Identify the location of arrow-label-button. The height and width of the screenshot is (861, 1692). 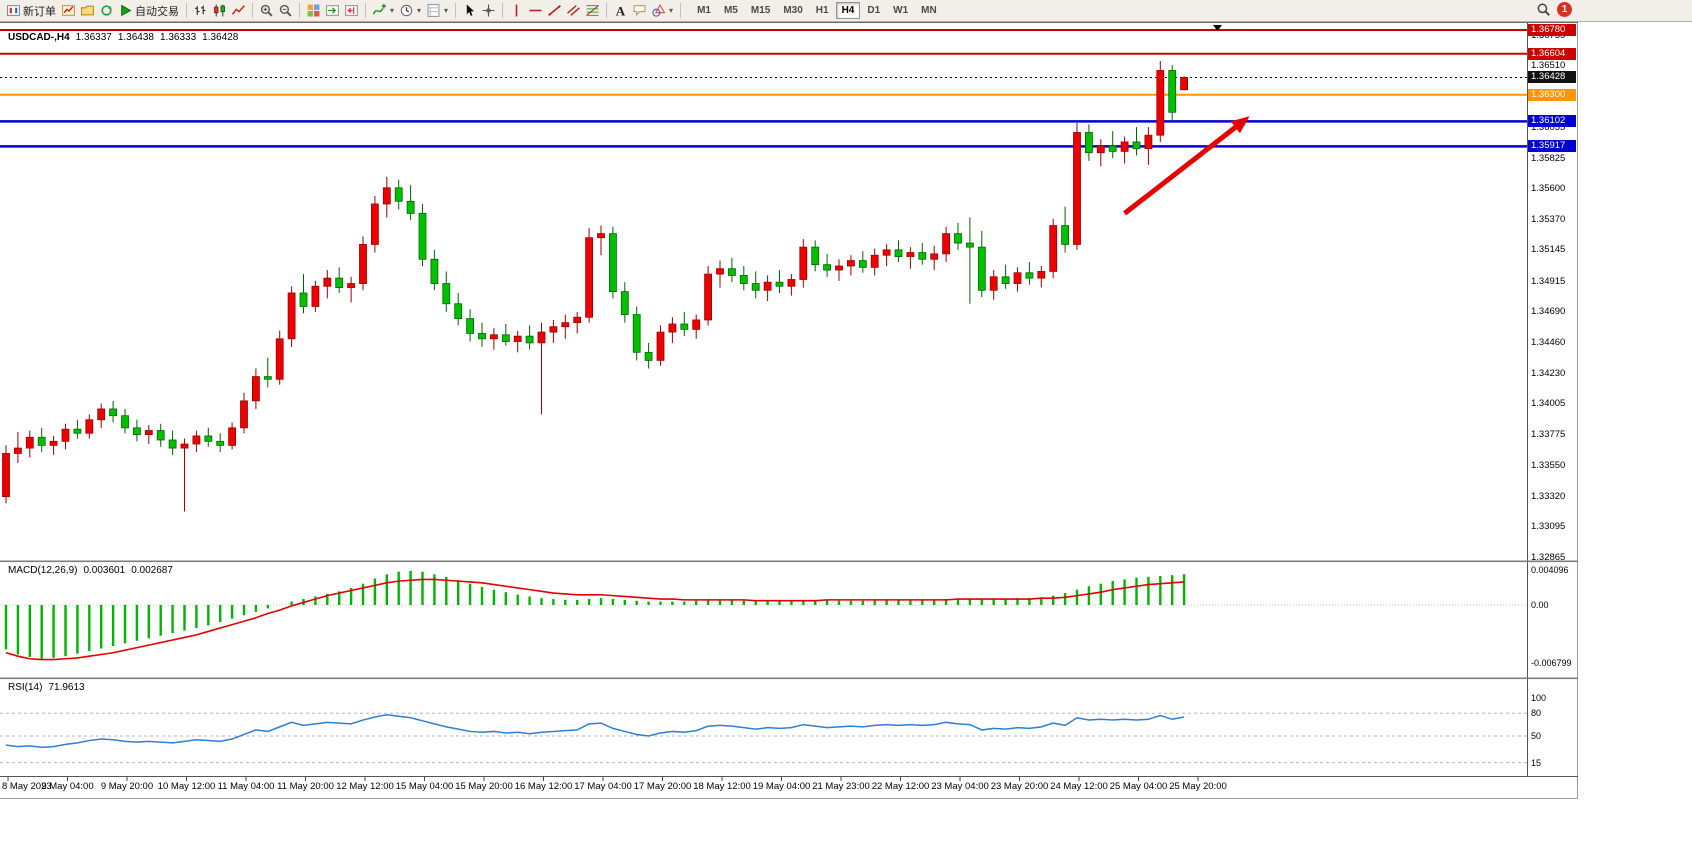
(639, 11).